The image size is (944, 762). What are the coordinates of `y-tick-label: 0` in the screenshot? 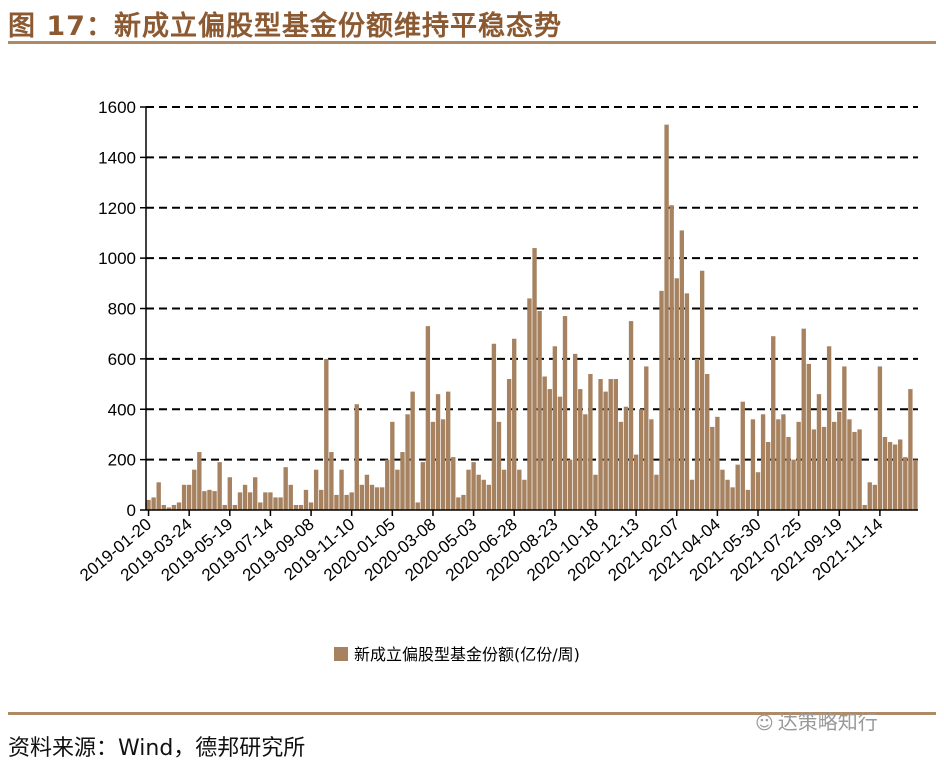 It's located at (131, 510).